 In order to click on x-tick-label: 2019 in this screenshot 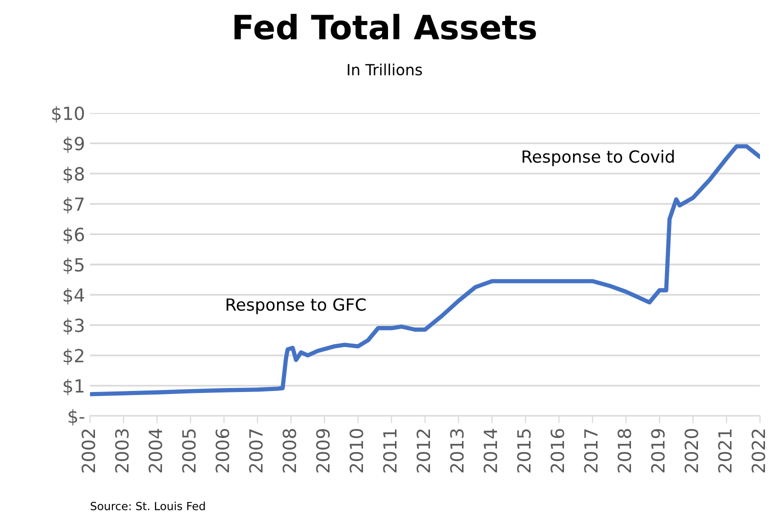, I will do `click(658, 450)`.